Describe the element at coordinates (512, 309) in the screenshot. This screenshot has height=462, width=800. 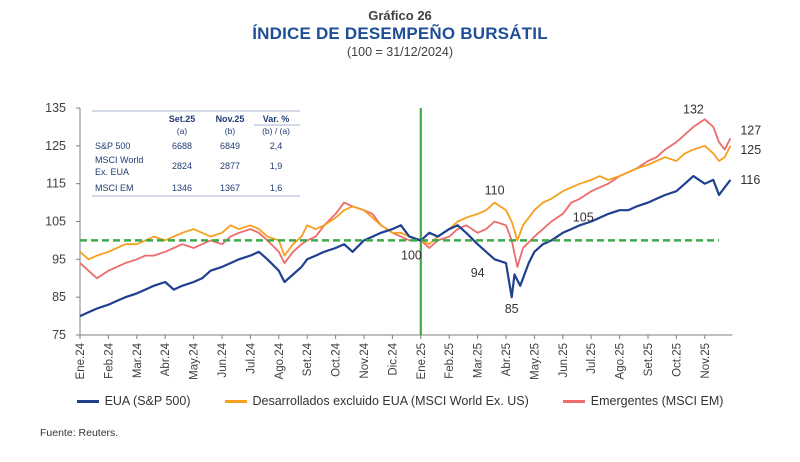
I see `data-label-85: 85` at that location.